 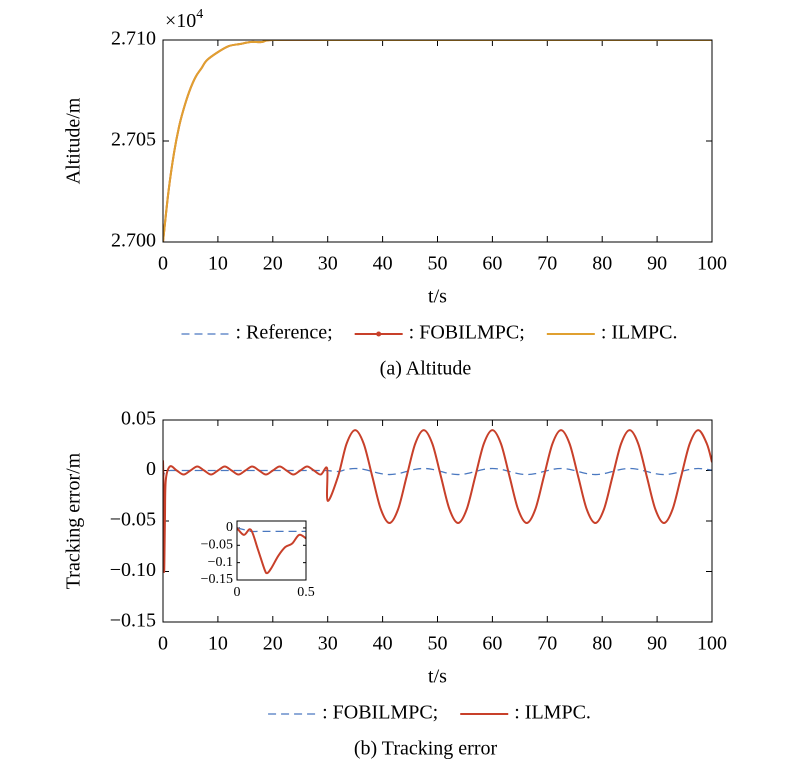 What do you see at coordinates (133, 241) in the screenshot?
I see `y-tick-label: 2.700` at bounding box center [133, 241].